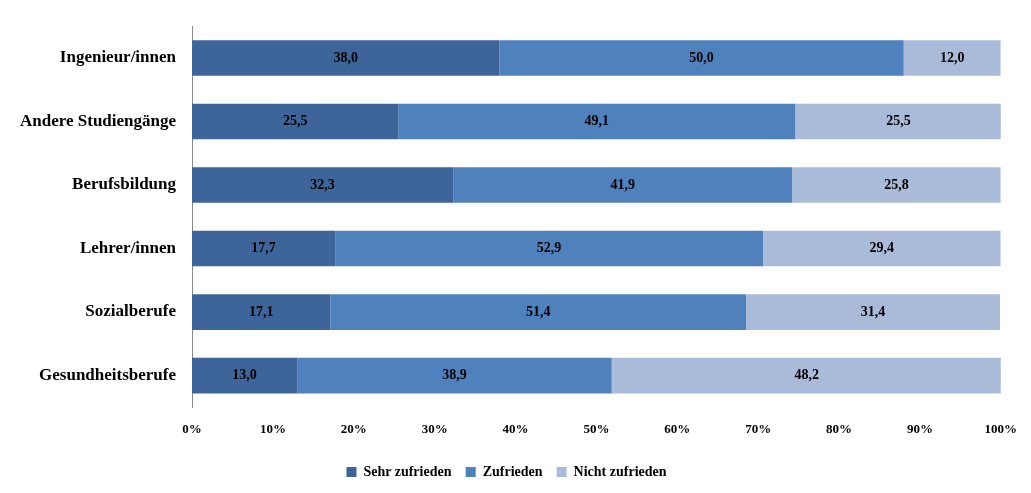  I want to click on x-tick-label: 80%, so click(839, 428).